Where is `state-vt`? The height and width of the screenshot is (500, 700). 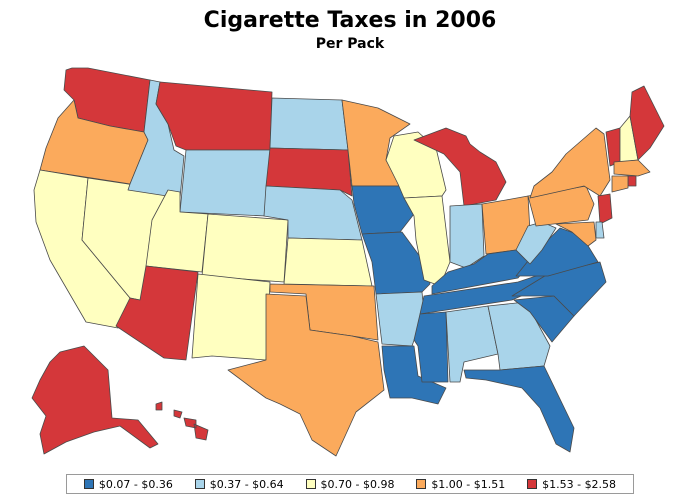
state-vt is located at coordinates (613, 147).